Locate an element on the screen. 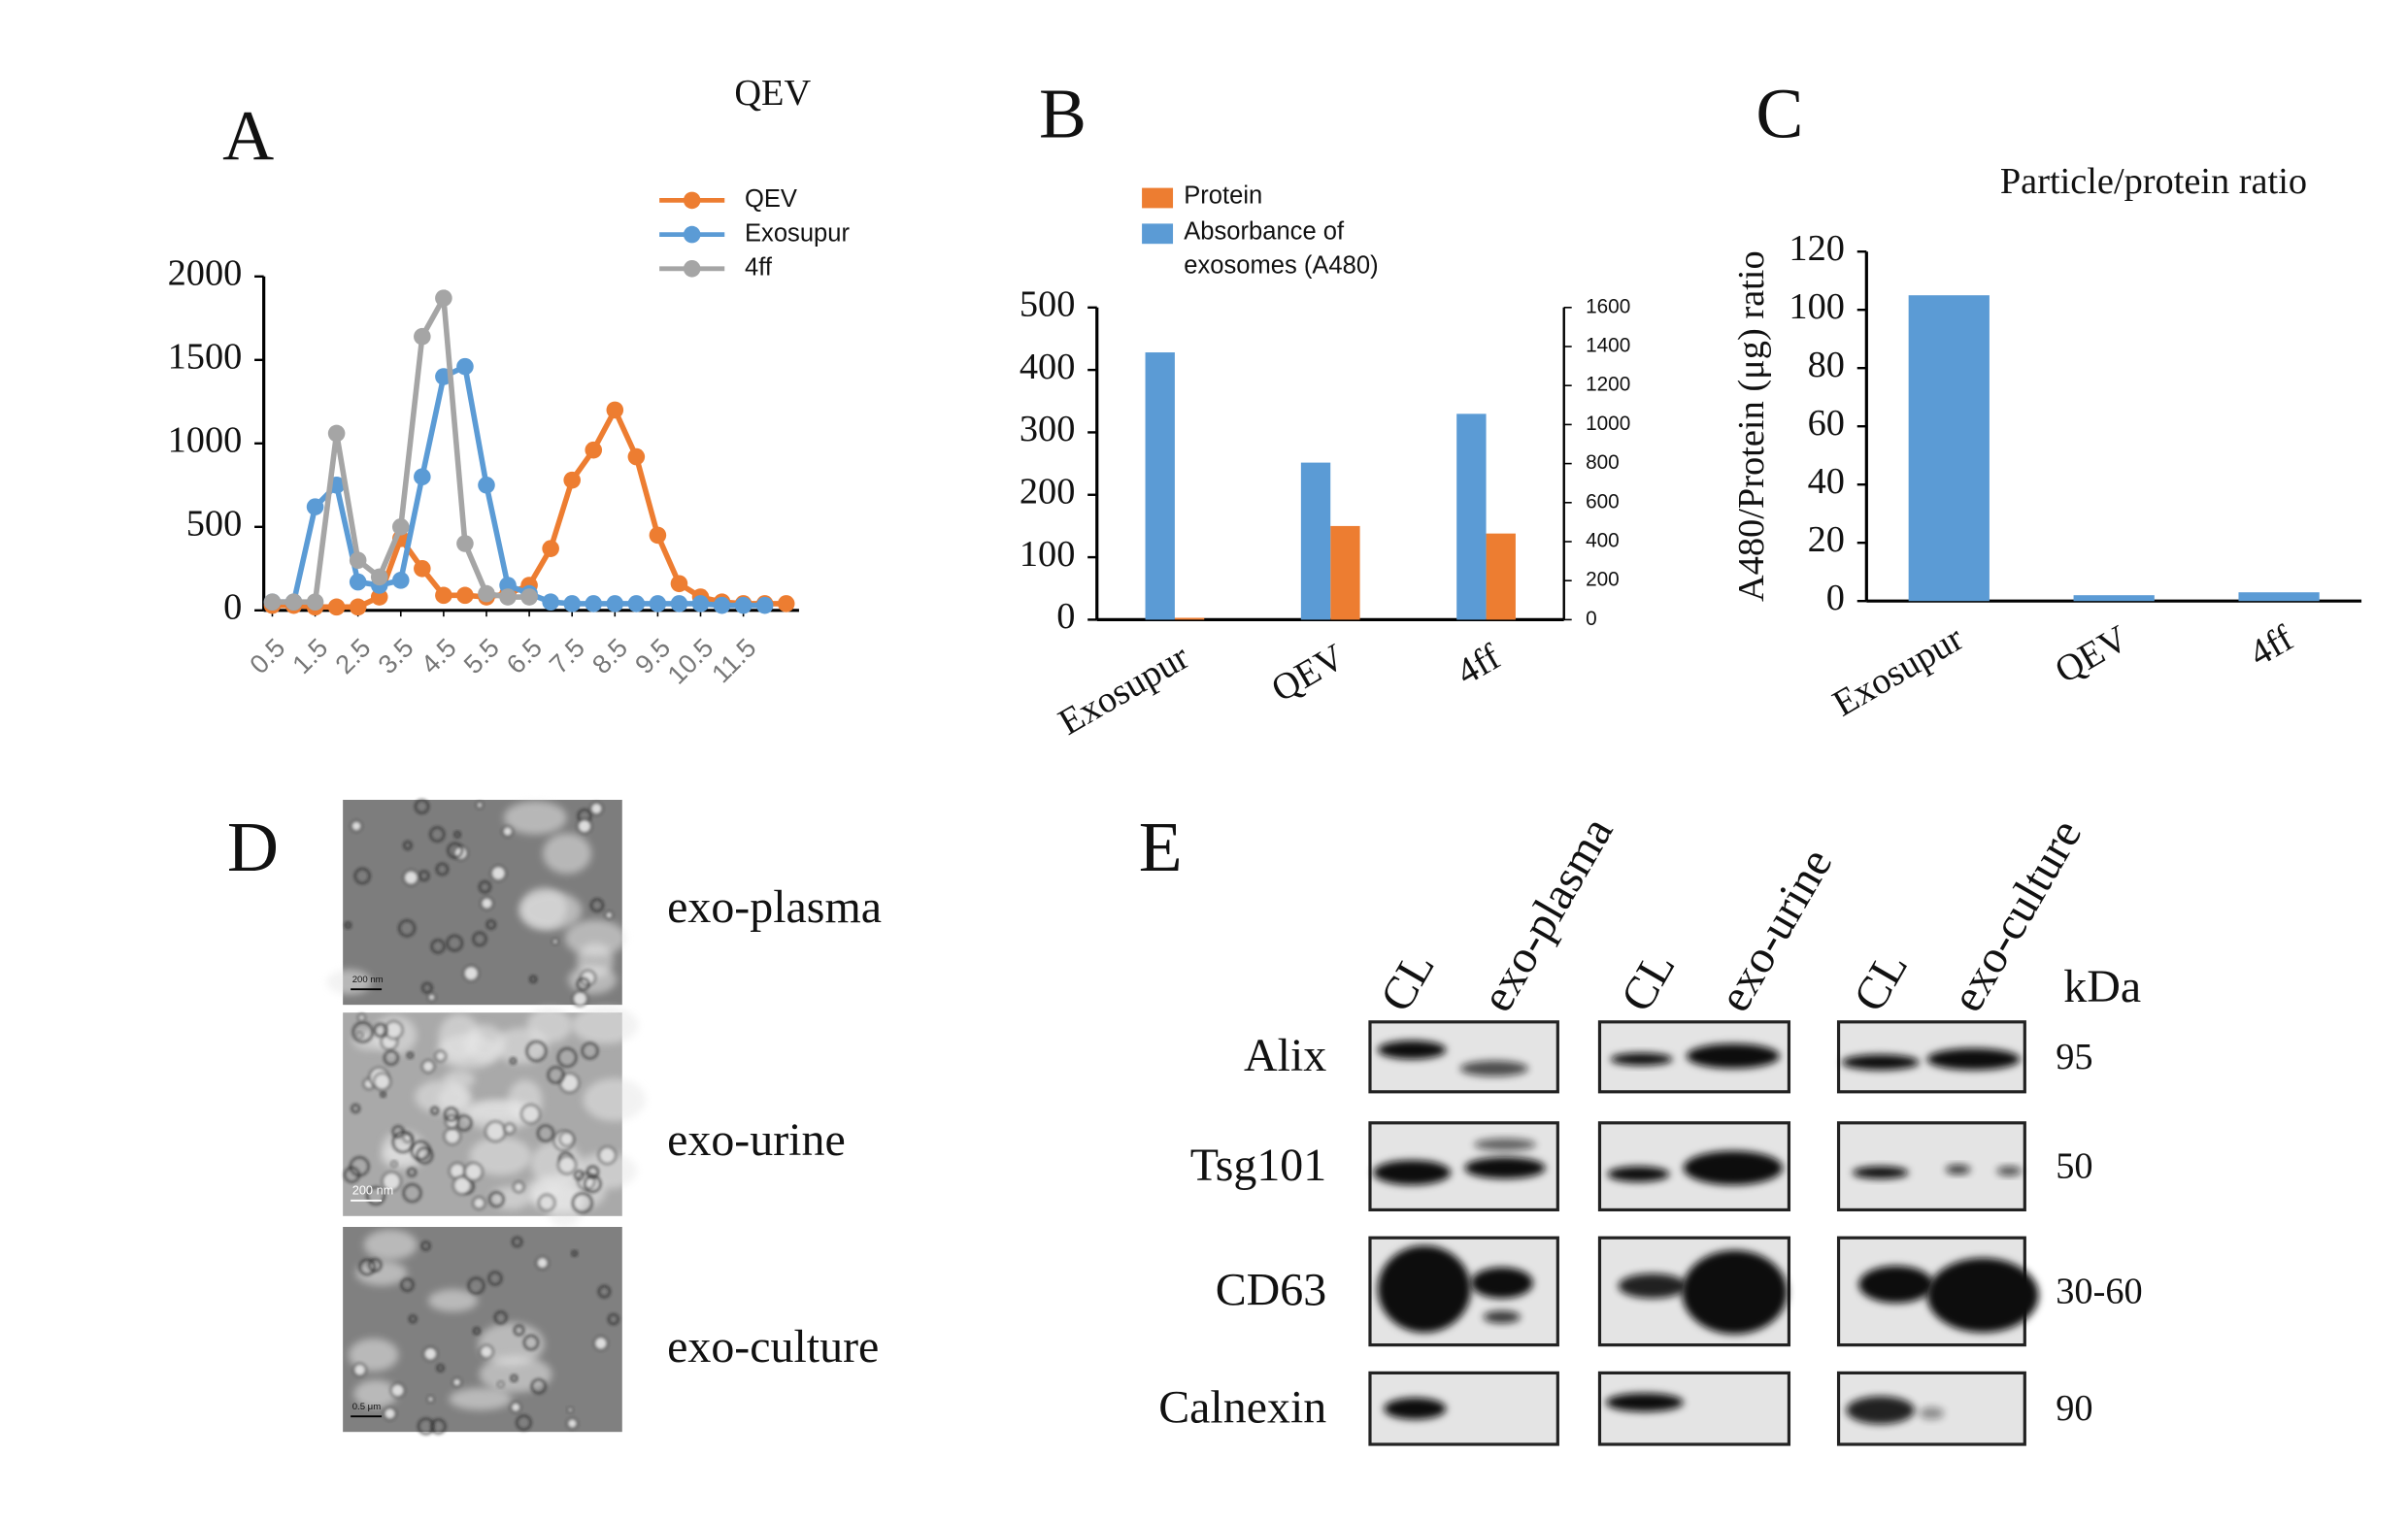 Image resolution: width=2408 pixels, height=1522 pixels. image-caption: exo-urine is located at coordinates (757, 1140).